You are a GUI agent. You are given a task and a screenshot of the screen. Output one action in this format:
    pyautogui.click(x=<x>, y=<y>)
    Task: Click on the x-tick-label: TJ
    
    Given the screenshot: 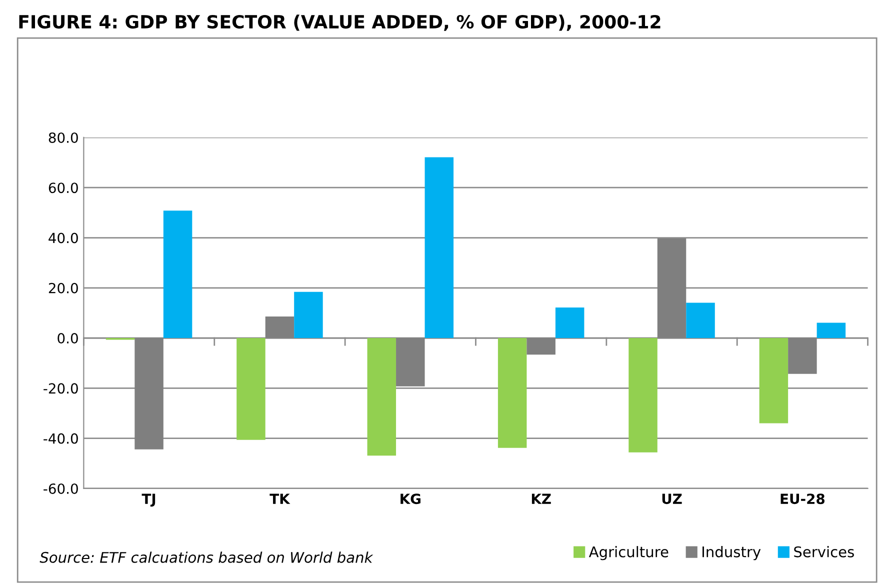 What is the action you would take?
    pyautogui.click(x=149, y=500)
    